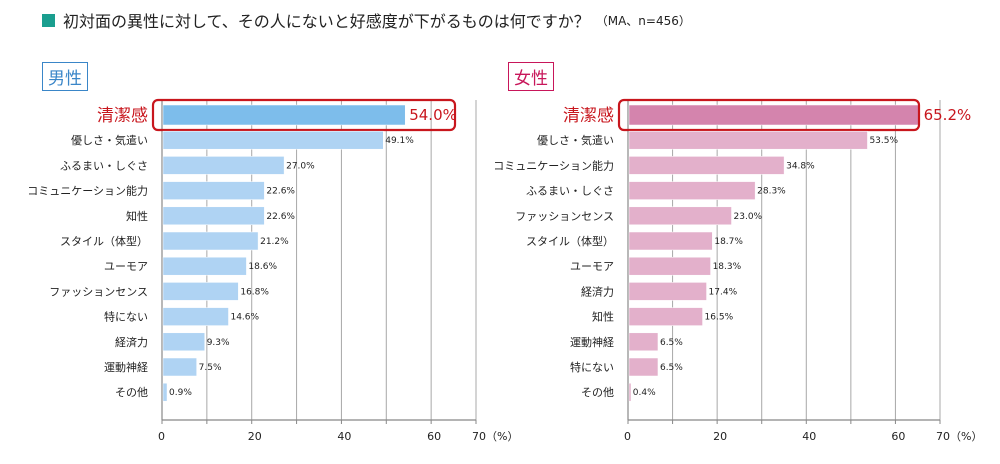 Image resolution: width=1000 pixels, height=464 pixels. What do you see at coordinates (48, 20) in the screenshot?
I see `title-square-icon` at bounding box center [48, 20].